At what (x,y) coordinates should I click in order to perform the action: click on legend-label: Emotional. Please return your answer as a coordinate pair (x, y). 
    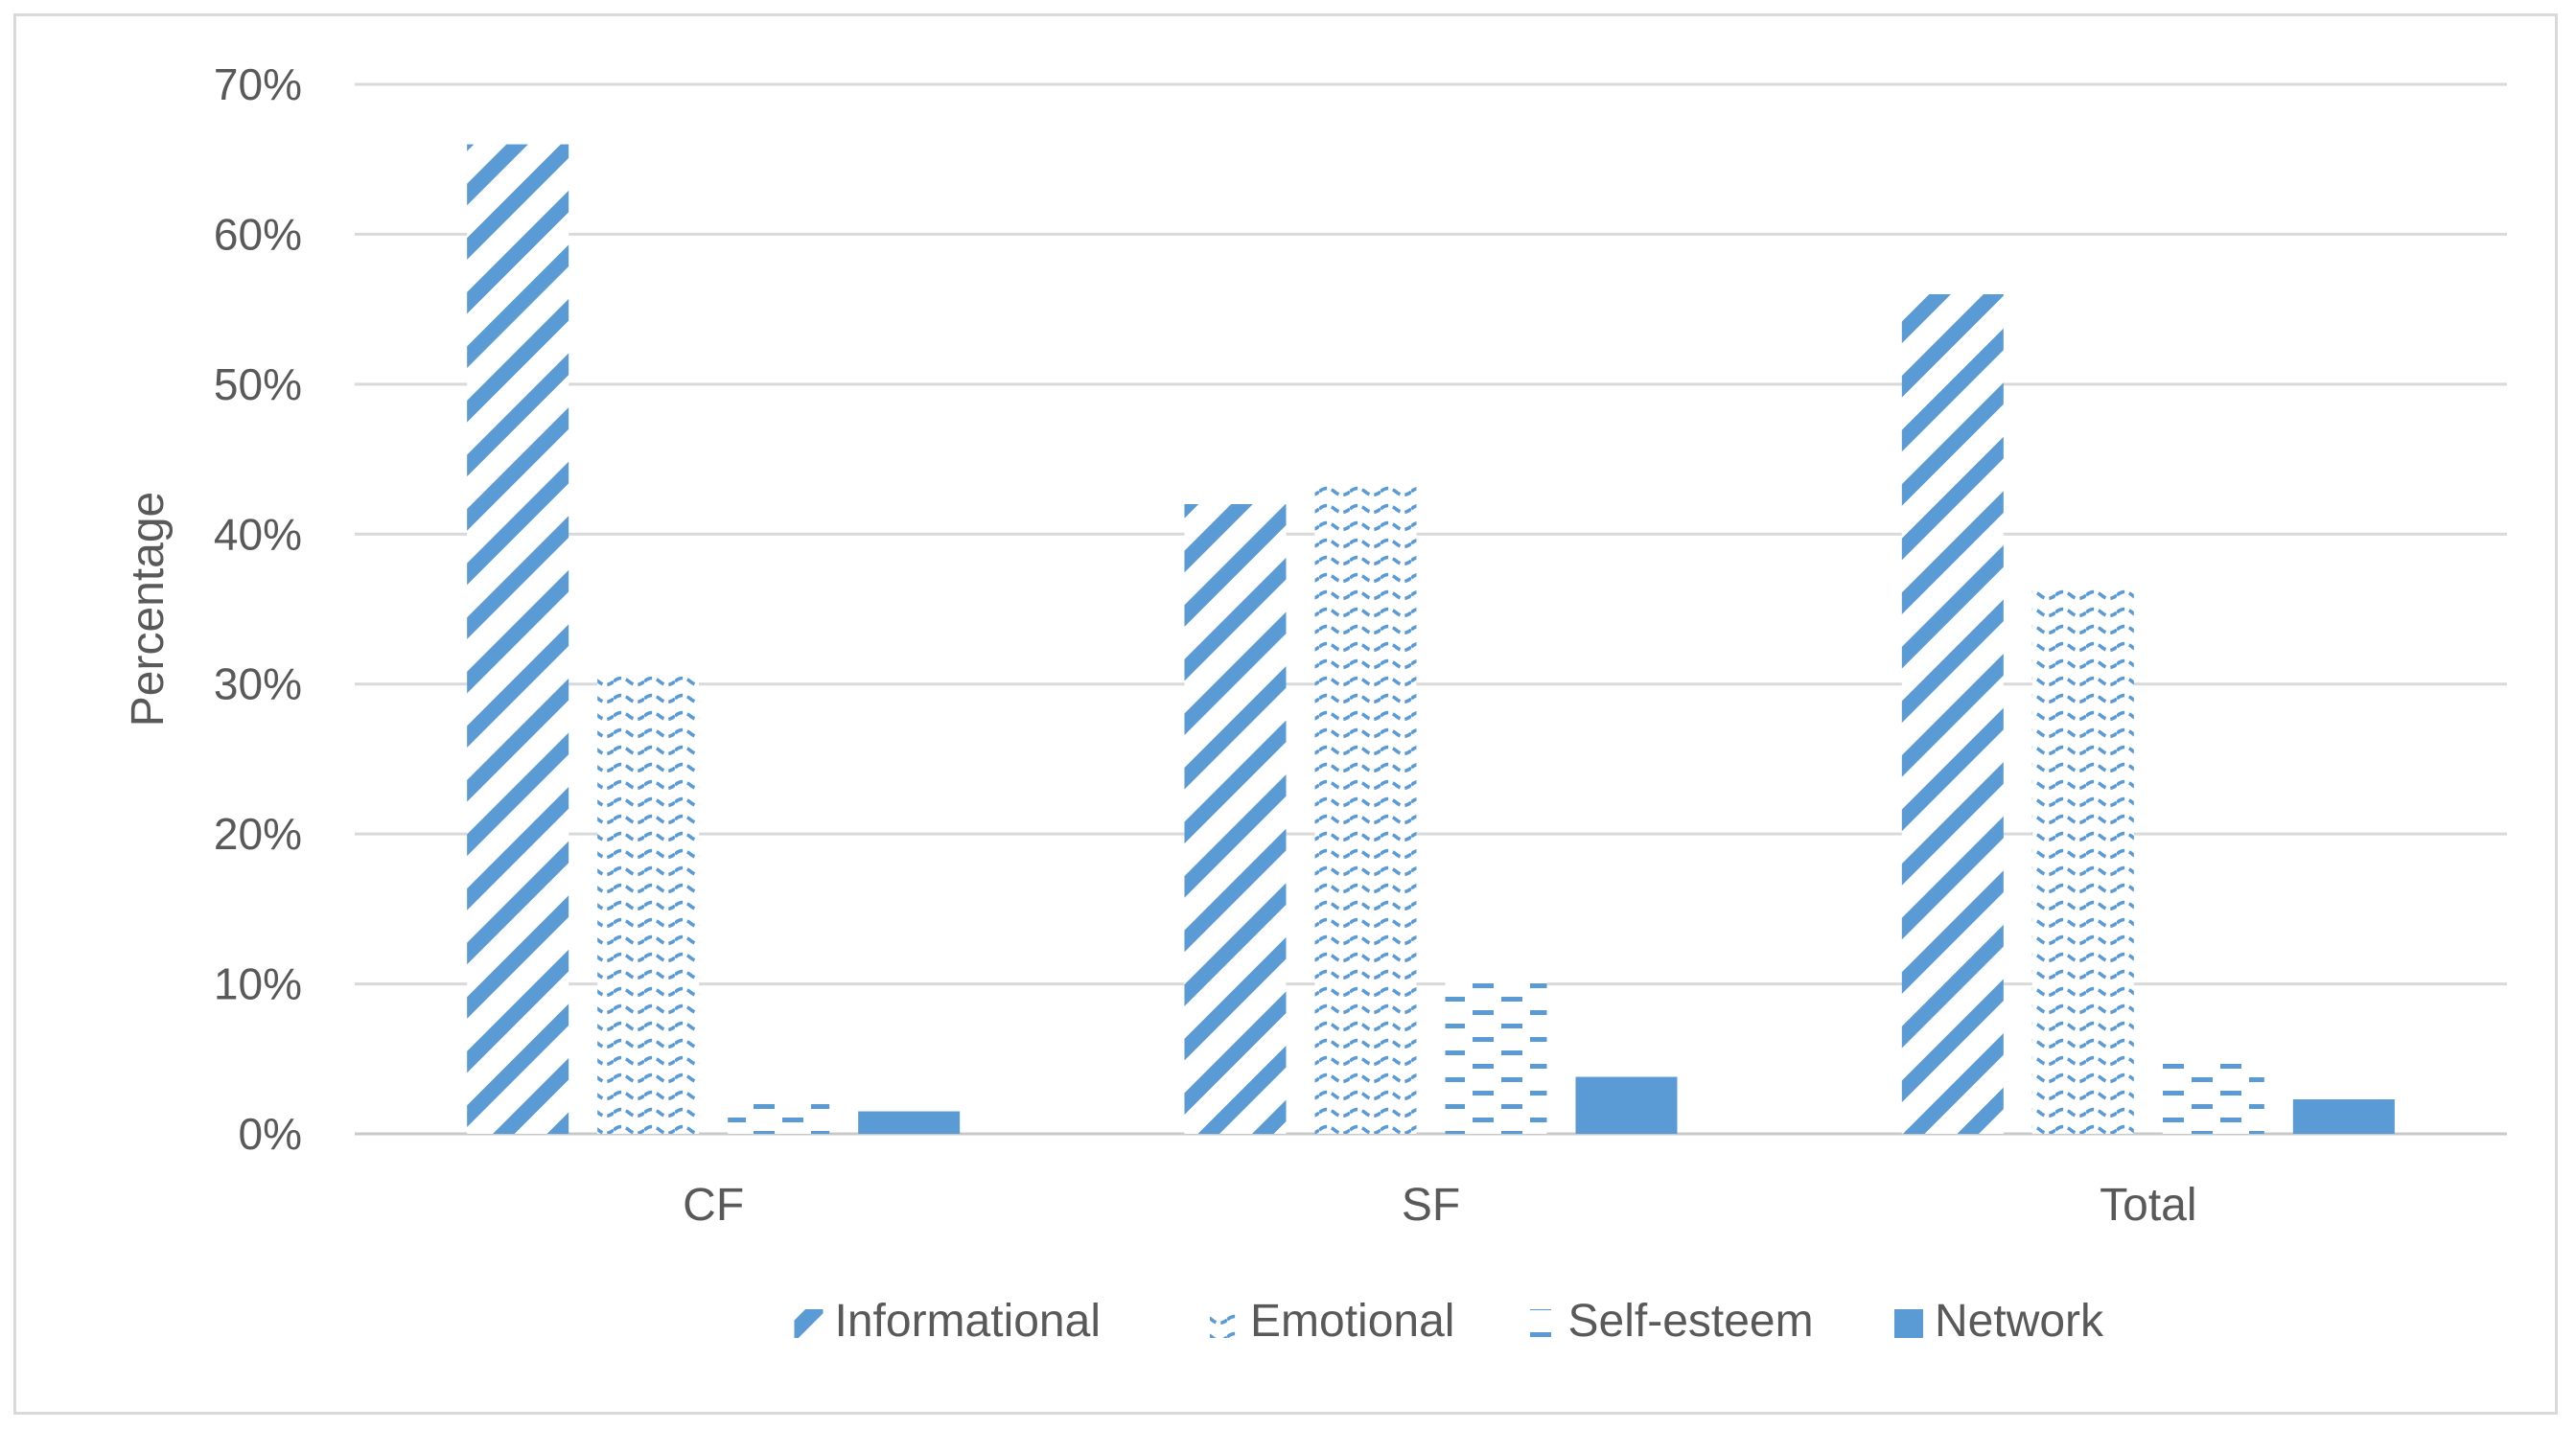
    Looking at the image, I should click on (1352, 1321).